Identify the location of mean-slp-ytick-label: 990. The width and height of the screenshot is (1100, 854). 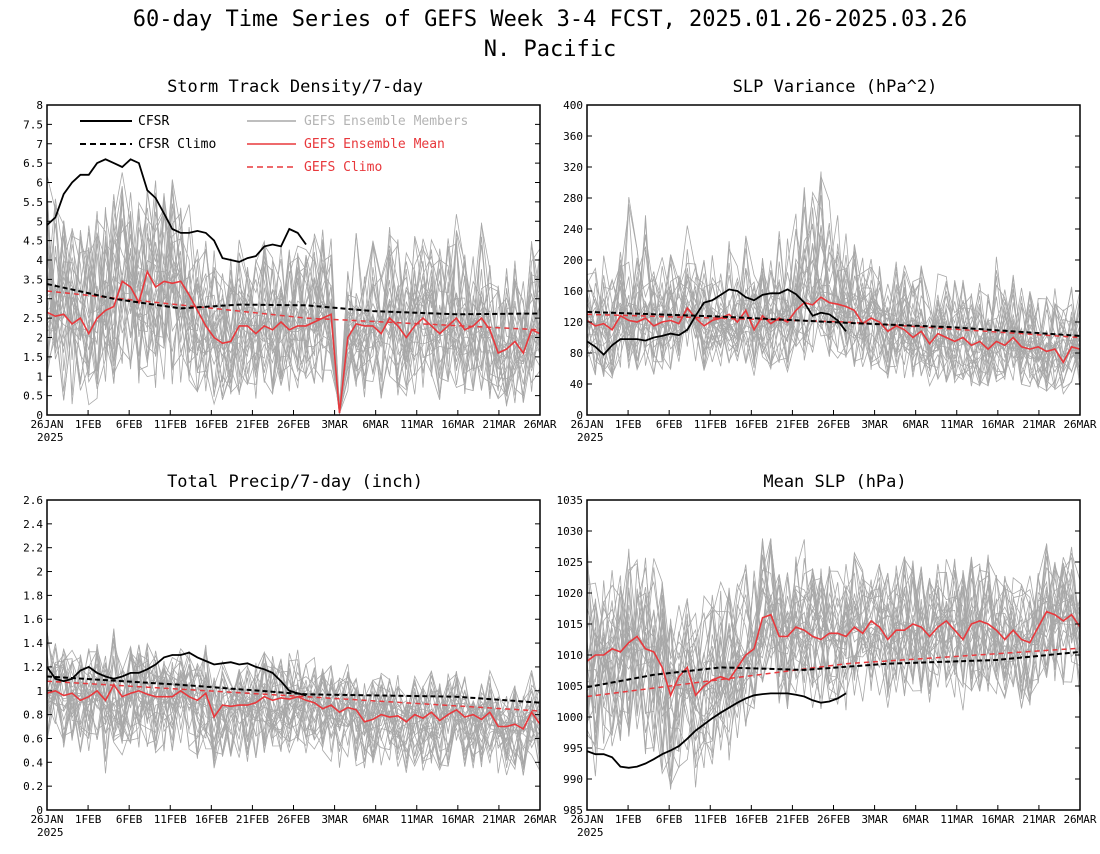
(573, 779).